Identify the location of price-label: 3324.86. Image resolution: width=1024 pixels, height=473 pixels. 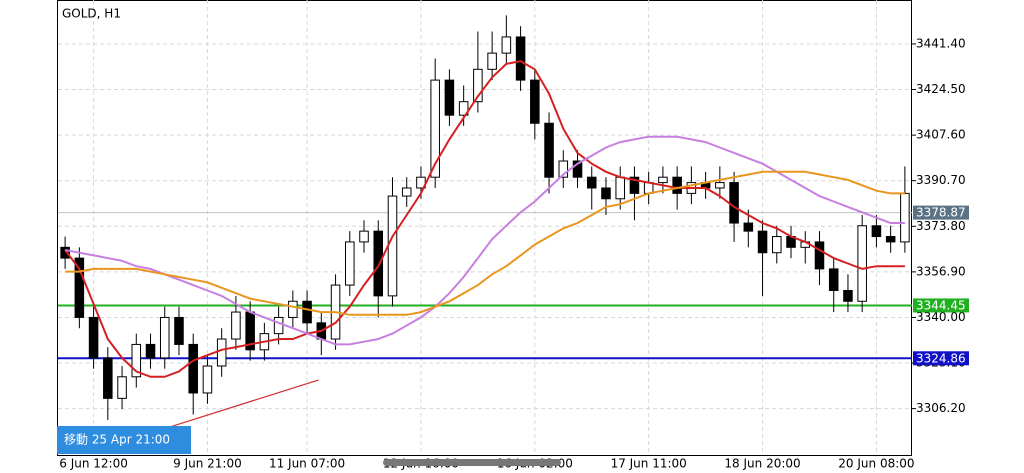
(941, 358).